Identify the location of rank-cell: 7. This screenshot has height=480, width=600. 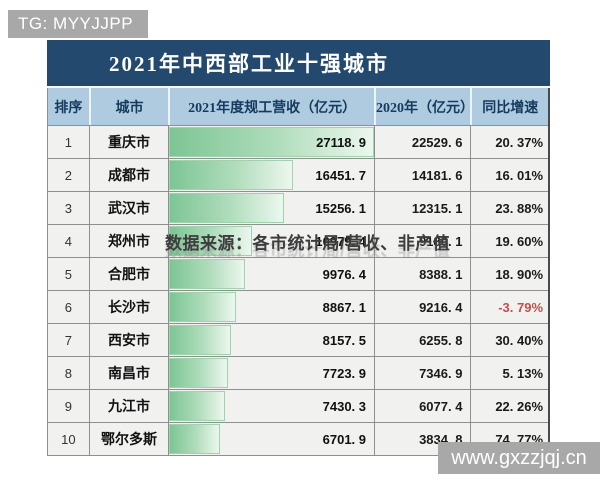
(68, 340).